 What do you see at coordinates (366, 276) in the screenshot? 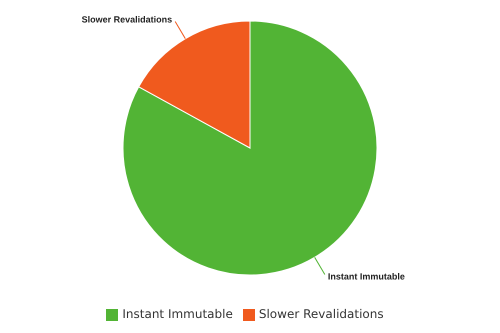
I see `slice-label: Instant Immutable` at bounding box center [366, 276].